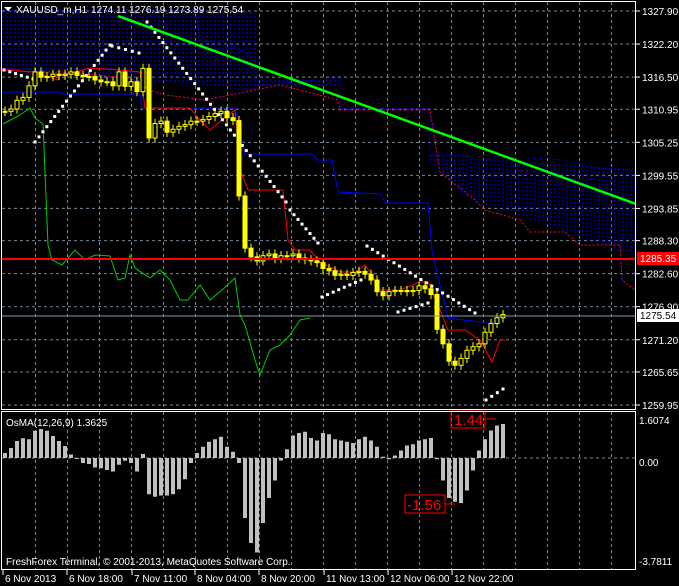 This screenshot has height=586, width=679. Describe the element at coordinates (8, 9) in the screenshot. I see `chart-menu-icon` at that location.